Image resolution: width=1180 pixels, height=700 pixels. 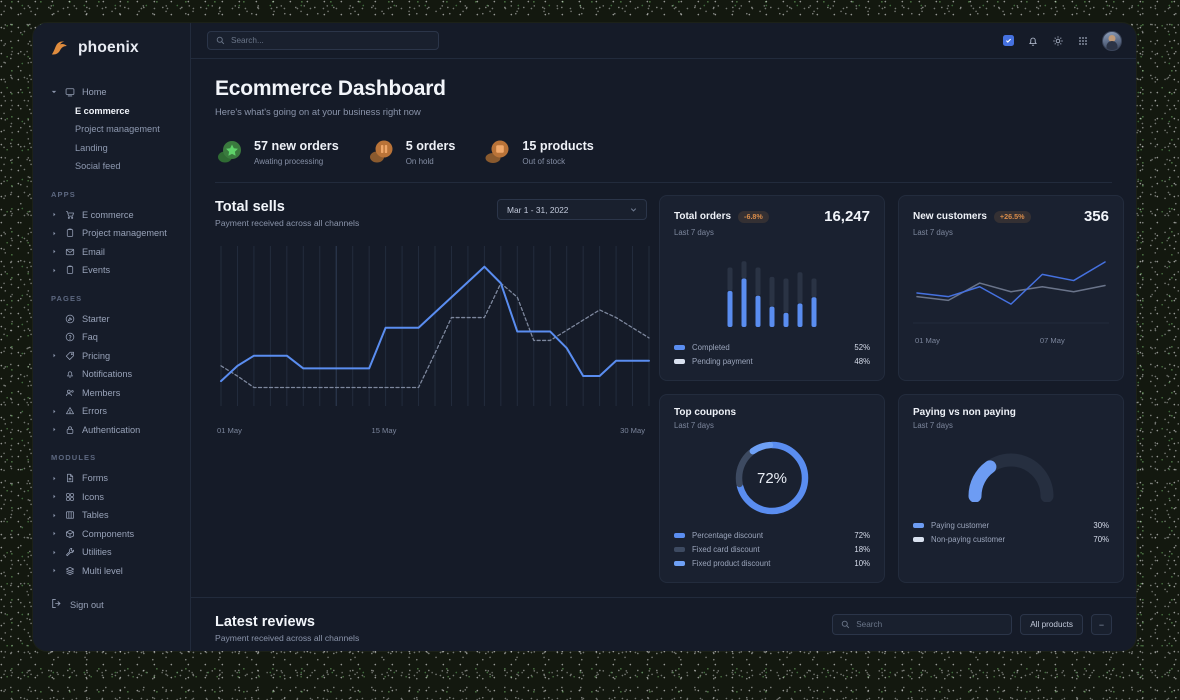 What do you see at coordinates (726, 549) in the screenshot?
I see `legend-label: Fixed card discount` at bounding box center [726, 549].